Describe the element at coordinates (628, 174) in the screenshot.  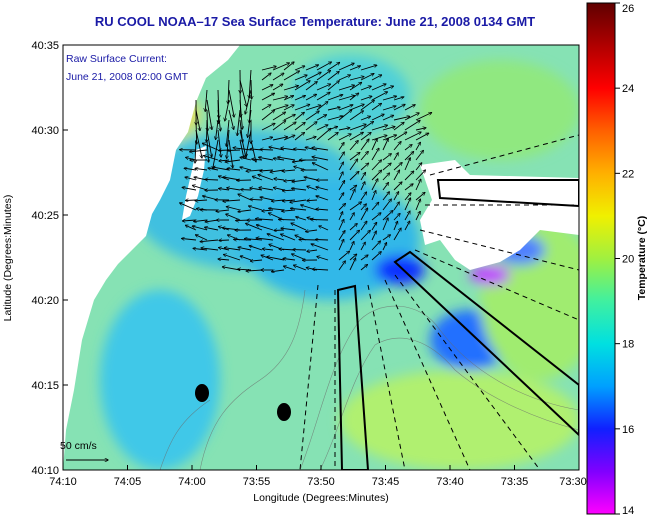
I see `colorbar-tick-label: 22` at that location.